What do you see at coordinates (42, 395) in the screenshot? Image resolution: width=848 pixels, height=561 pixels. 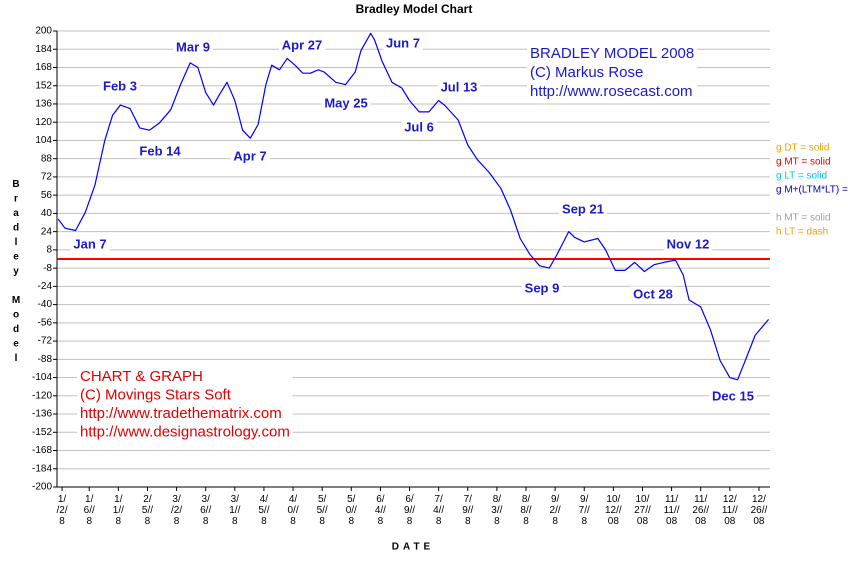 I see `y-tick-label: -120` at bounding box center [42, 395].